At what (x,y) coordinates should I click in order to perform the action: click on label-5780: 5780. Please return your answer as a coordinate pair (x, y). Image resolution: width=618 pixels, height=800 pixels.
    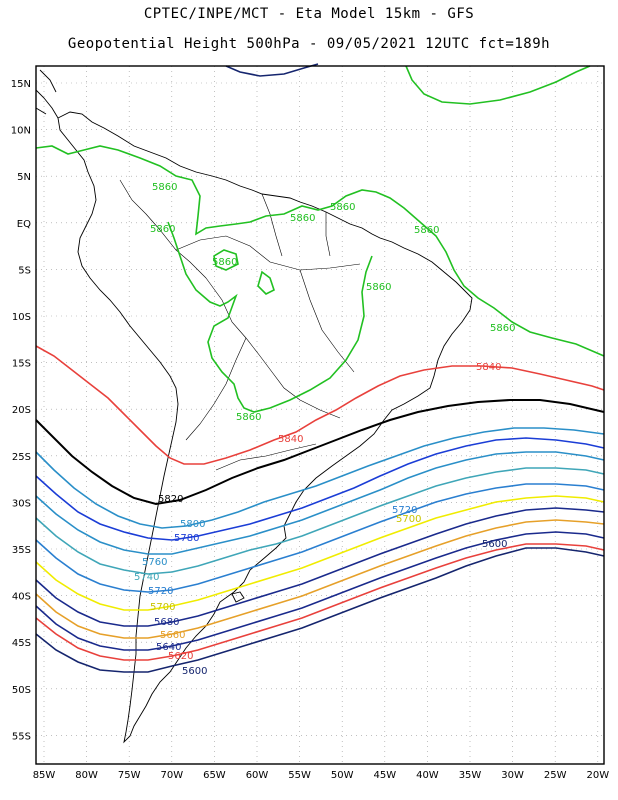
    Looking at the image, I should click on (186, 538).